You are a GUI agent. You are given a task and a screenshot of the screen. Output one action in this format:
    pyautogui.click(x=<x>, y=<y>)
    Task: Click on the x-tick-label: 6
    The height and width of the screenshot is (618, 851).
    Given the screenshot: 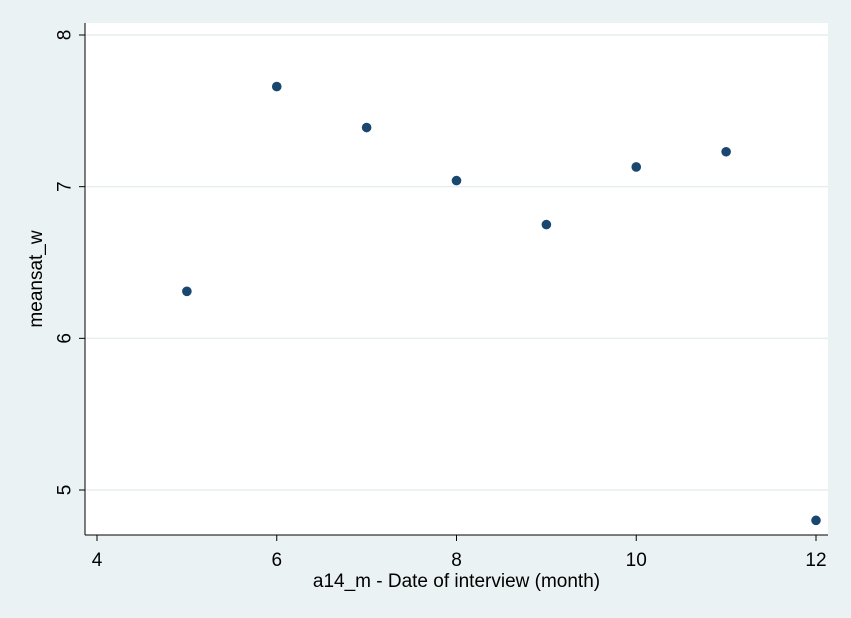 What is the action you would take?
    pyautogui.click(x=276, y=560)
    